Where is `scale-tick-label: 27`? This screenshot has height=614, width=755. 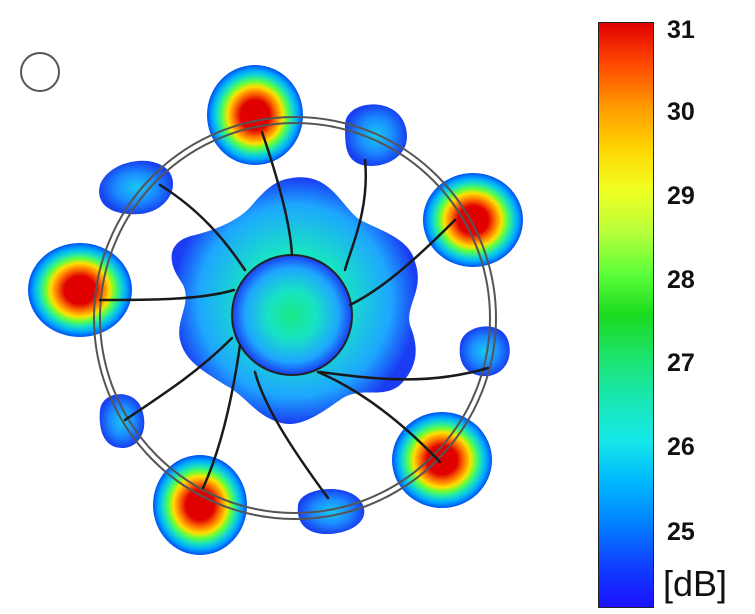 scale-tick-label: 27 is located at coordinates (681, 363).